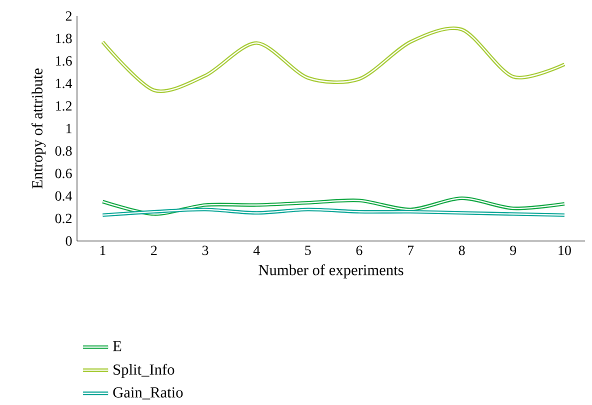  I want to click on y-tick-label: 0.2, so click(63, 219).